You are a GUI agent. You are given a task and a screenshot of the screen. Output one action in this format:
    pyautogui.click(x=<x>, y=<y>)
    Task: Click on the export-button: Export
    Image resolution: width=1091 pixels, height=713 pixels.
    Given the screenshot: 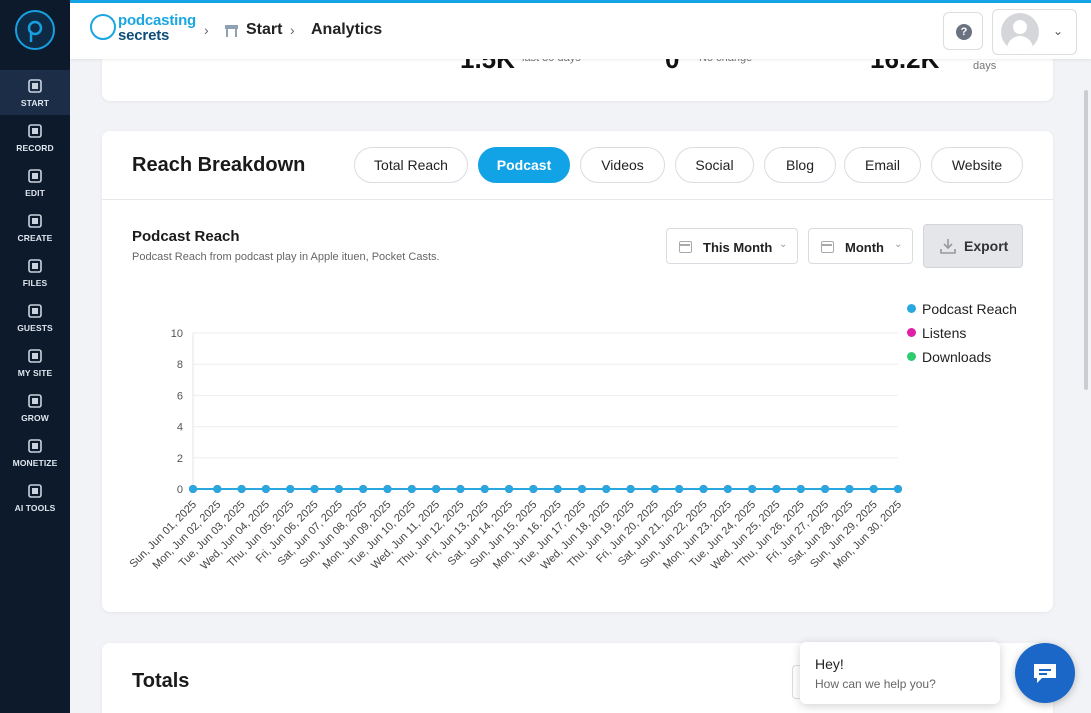 What is the action you would take?
    pyautogui.click(x=973, y=246)
    